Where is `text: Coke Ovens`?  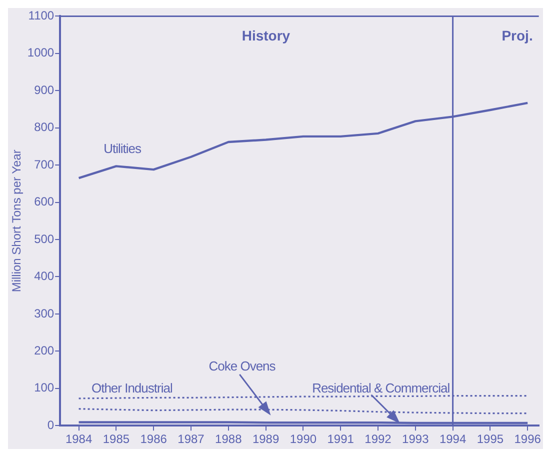 text: Coke Ovens is located at coordinates (242, 366).